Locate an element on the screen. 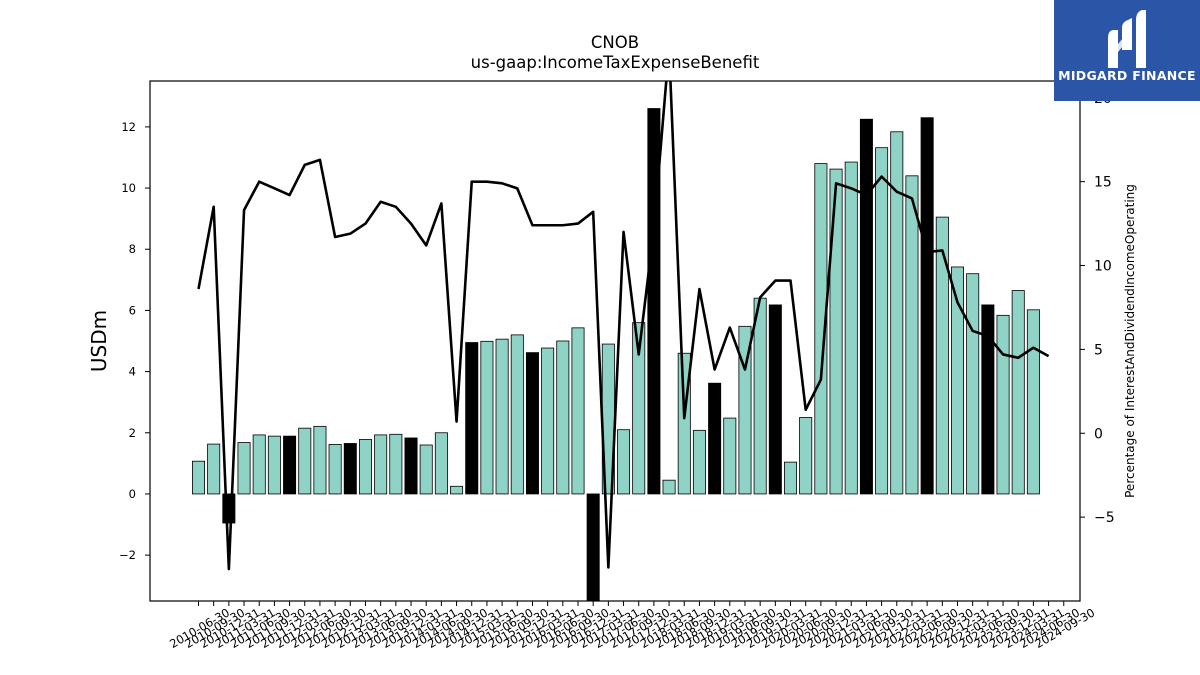 This screenshot has width=1200, height=675. y-tick-label-left: 0 is located at coordinates (132, 494).